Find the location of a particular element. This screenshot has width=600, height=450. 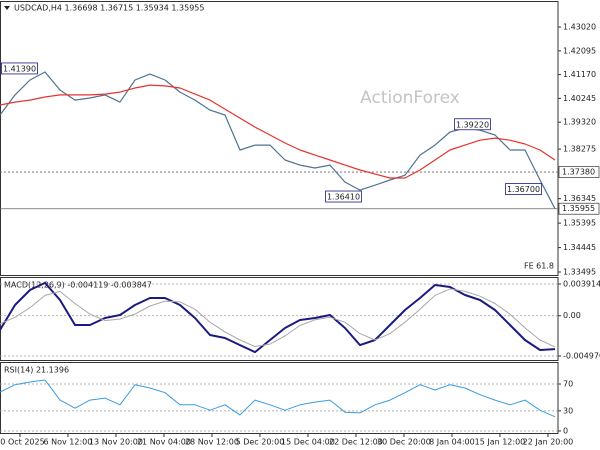

y-tick-label: 1.40245 is located at coordinates (579, 98).